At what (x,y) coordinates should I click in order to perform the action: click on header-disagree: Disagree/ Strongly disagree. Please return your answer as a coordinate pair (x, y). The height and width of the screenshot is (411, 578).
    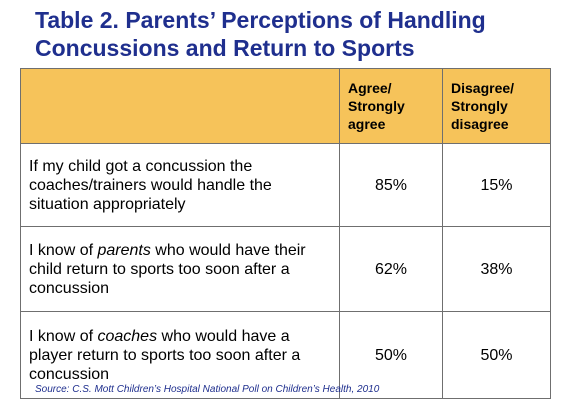
    Looking at the image, I should click on (496, 106).